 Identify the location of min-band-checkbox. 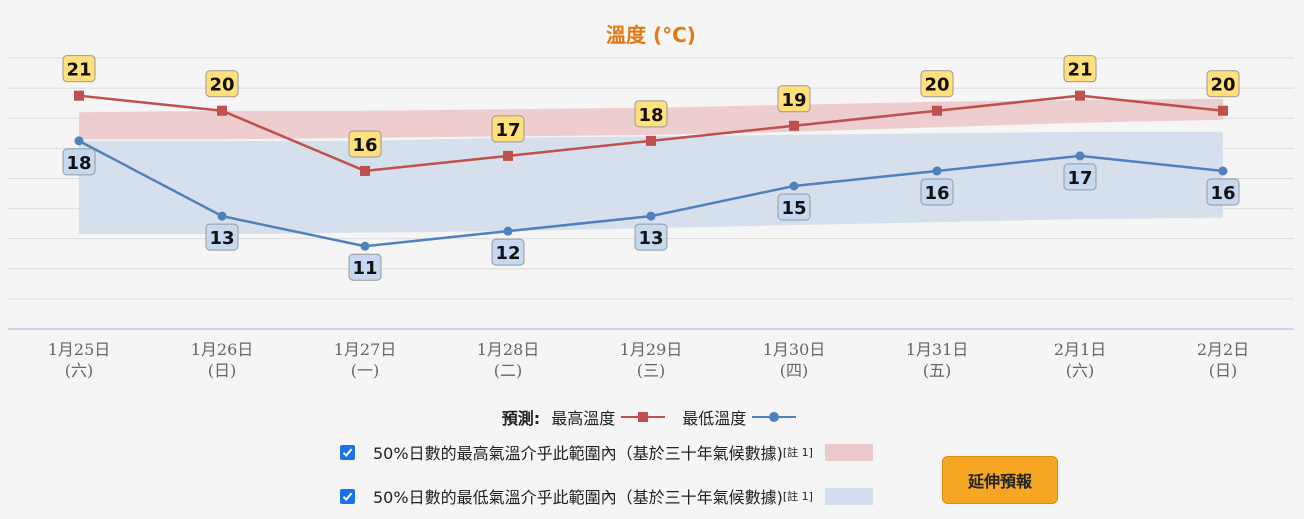
(347, 496).